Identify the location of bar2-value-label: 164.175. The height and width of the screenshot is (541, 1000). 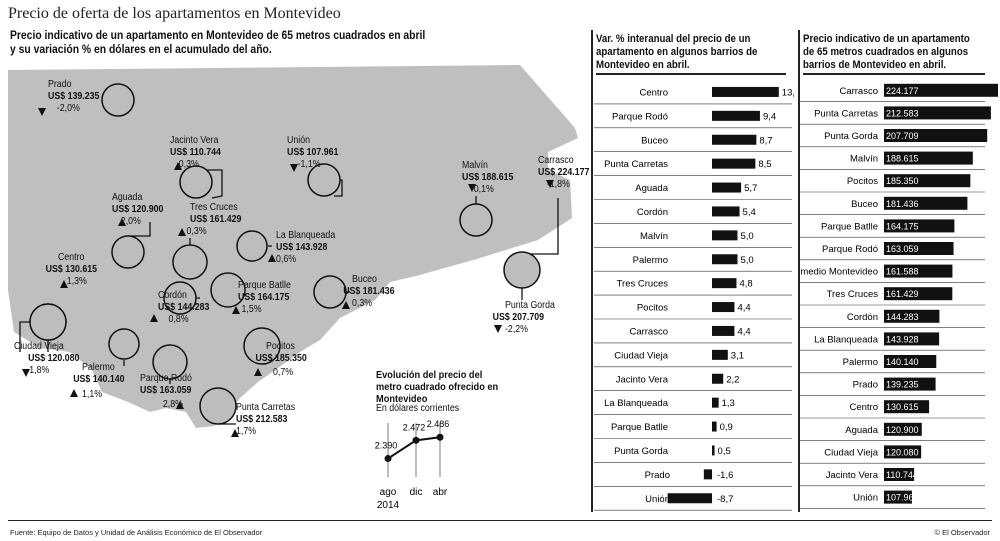
(902, 226).